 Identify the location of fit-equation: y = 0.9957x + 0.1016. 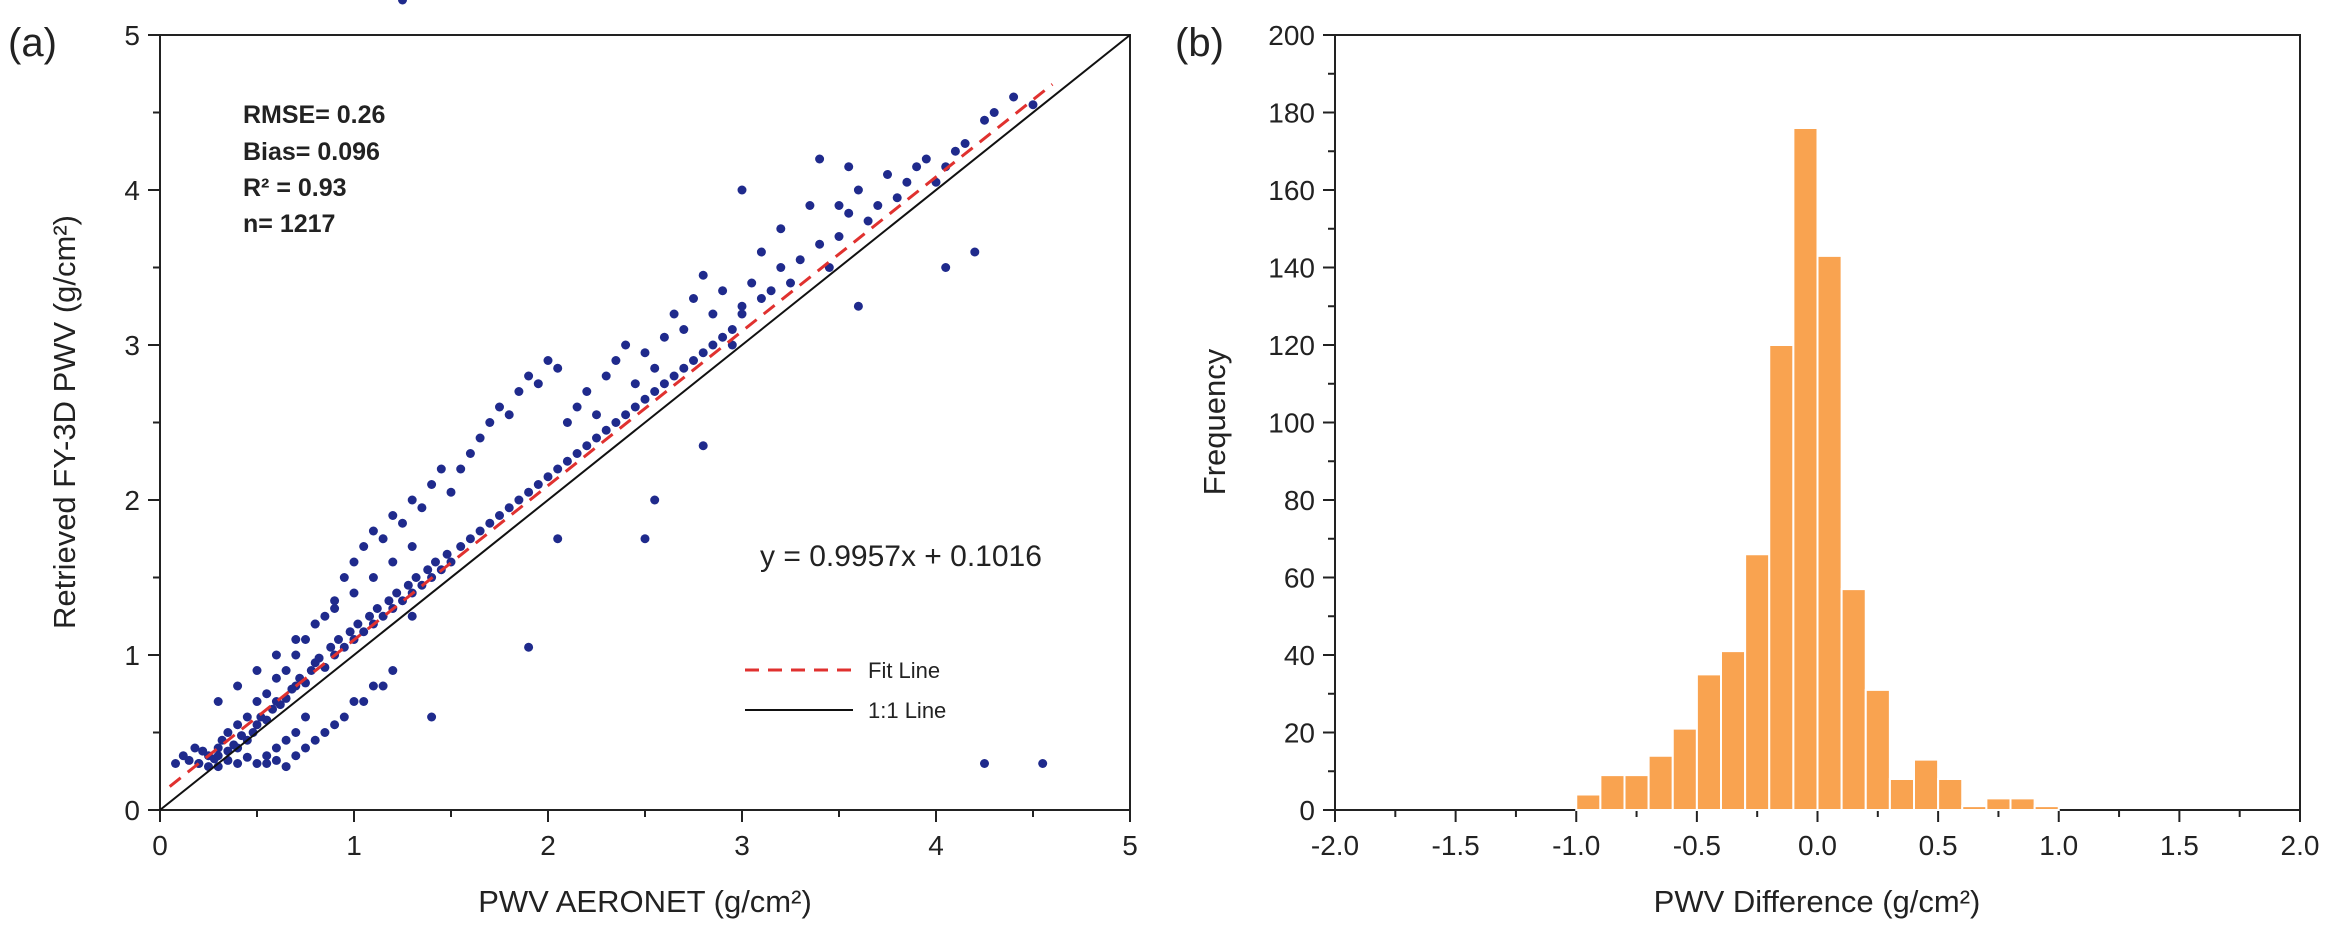
(901, 556).